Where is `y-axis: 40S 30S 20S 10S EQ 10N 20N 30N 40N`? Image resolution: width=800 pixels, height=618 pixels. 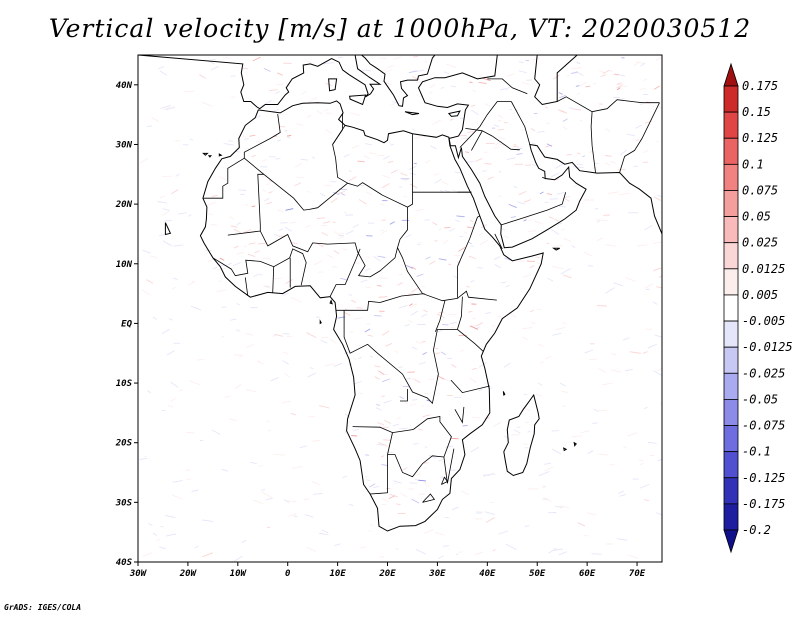 y-axis: 40S 30S 20S 10S EQ 10N 20N 30N 40N is located at coordinates (126, 324).